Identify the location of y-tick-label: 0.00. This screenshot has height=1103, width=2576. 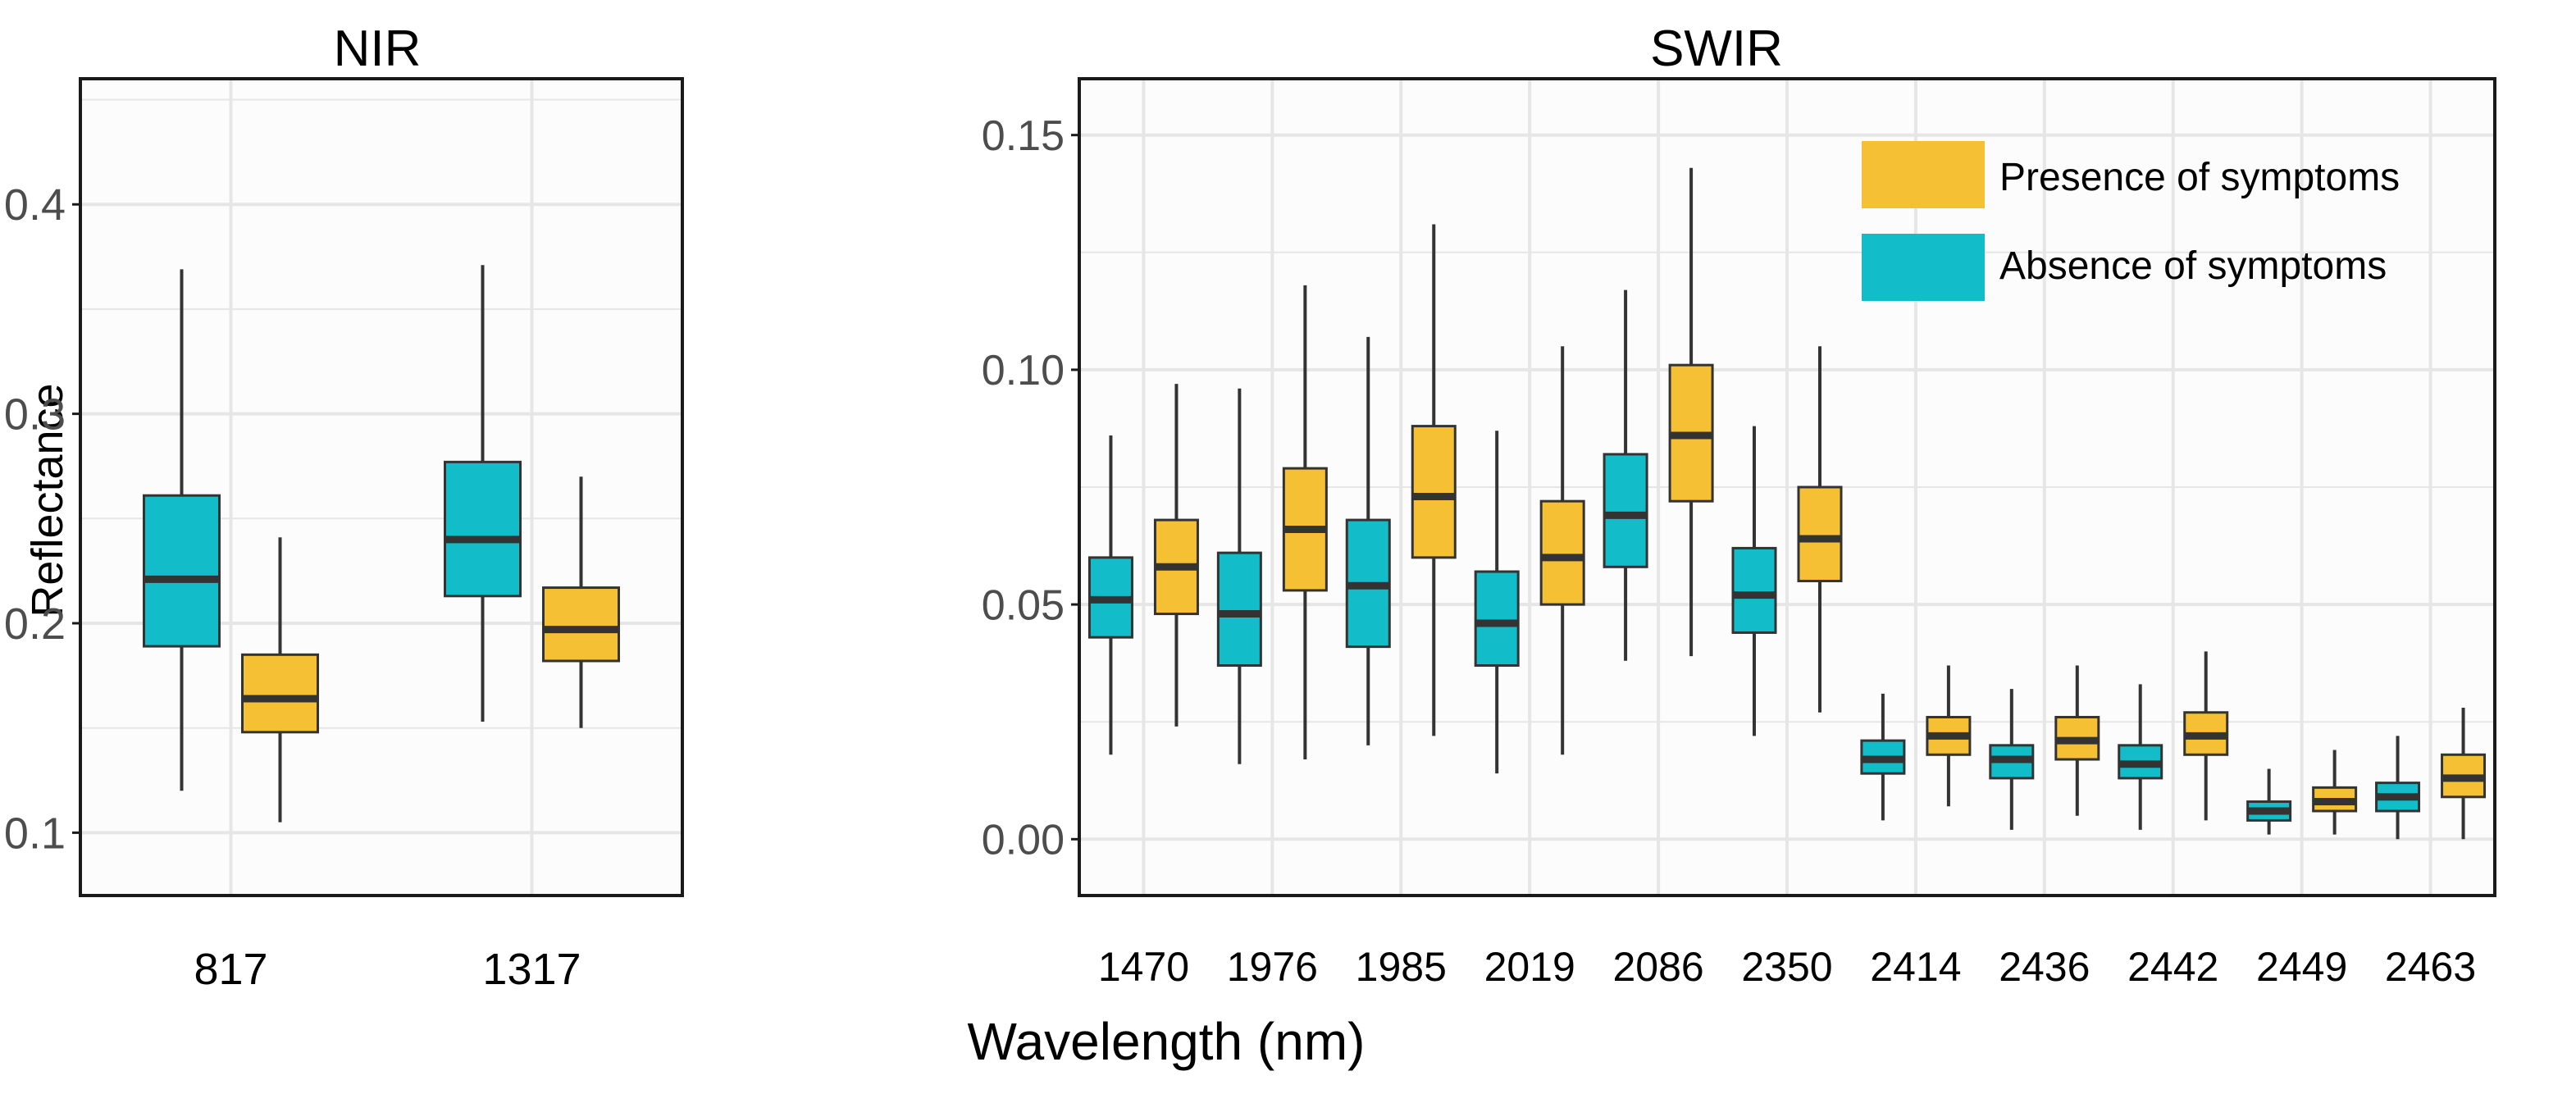
(1023, 840).